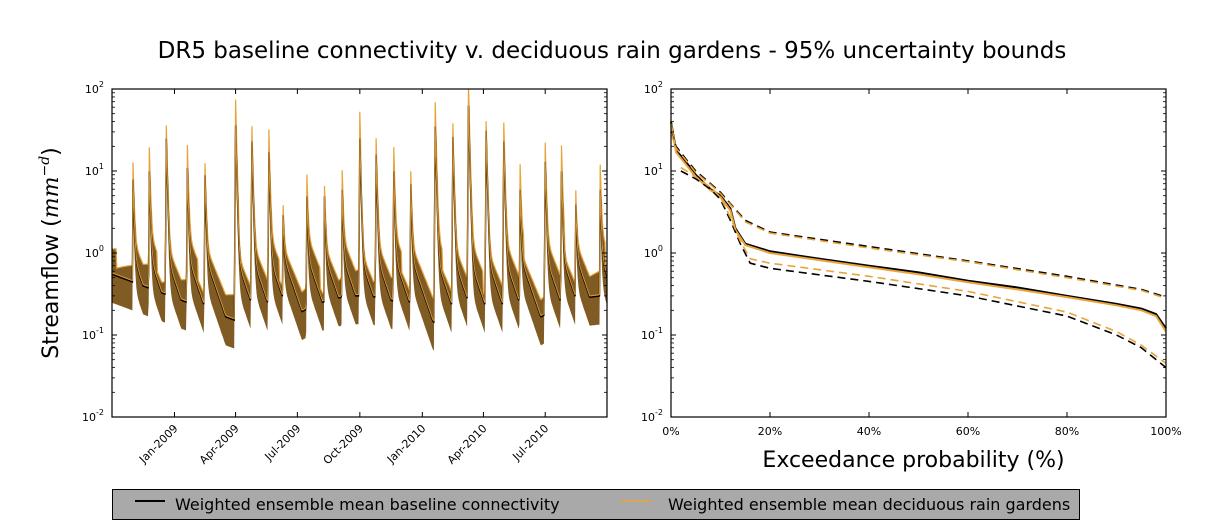 This screenshot has height=531, width=1220. Describe the element at coordinates (219, 444) in the screenshot. I see `x-tick-label: Apr-2009` at that location.